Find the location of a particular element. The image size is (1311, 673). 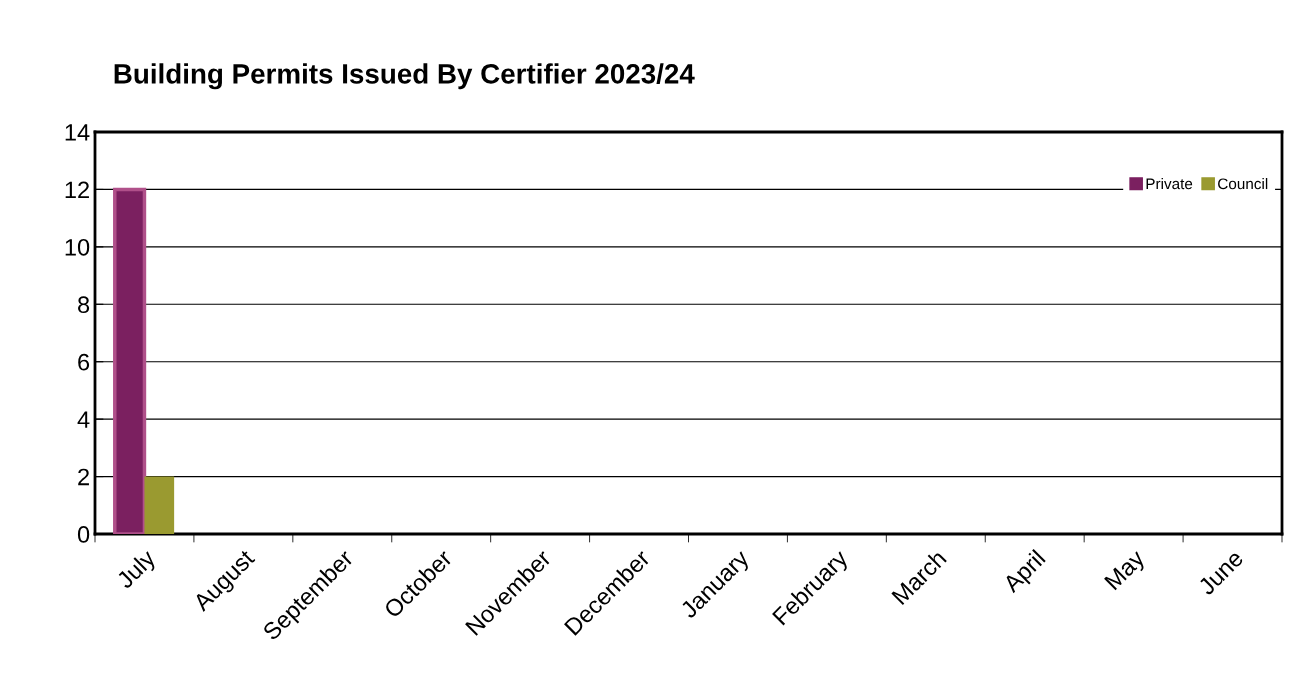

x-tick-label: July is located at coordinates (137, 570).